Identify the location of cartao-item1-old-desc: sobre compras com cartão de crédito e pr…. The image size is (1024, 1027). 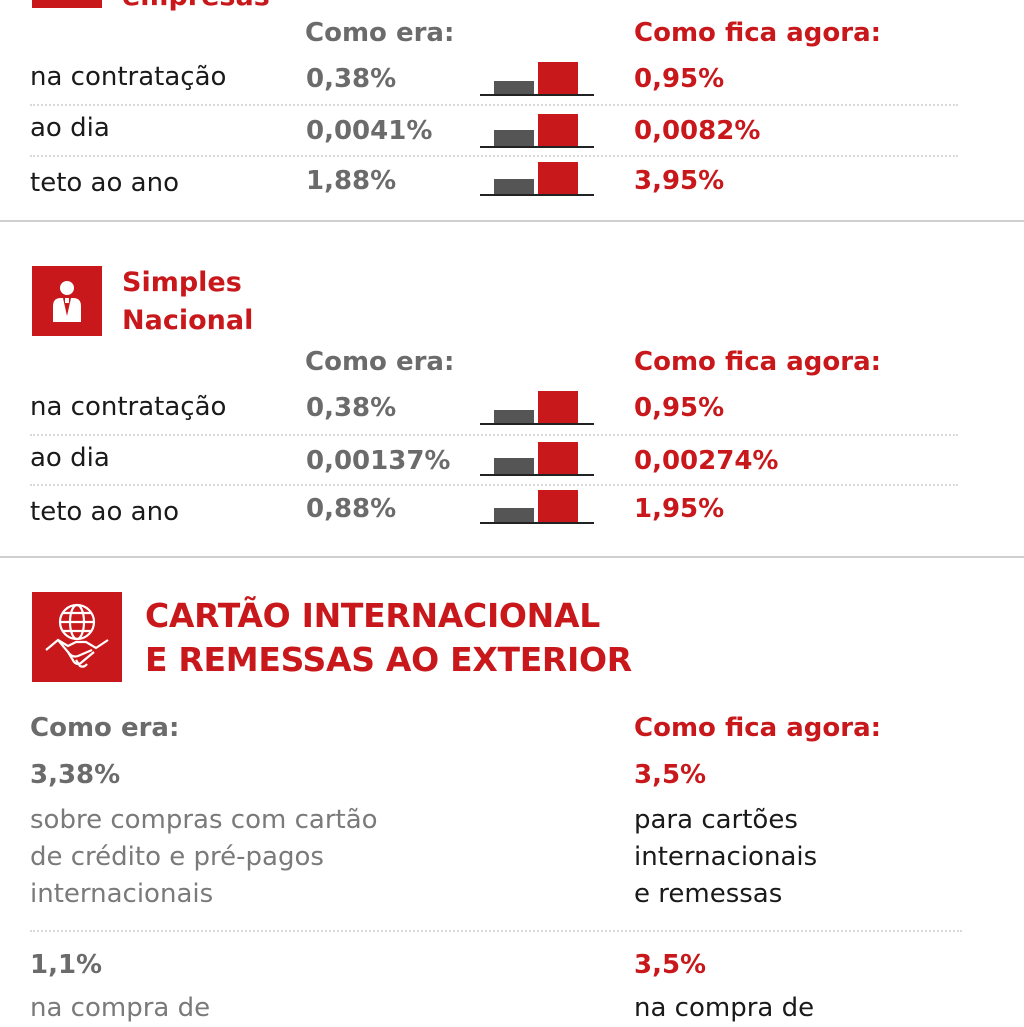
(204, 857).